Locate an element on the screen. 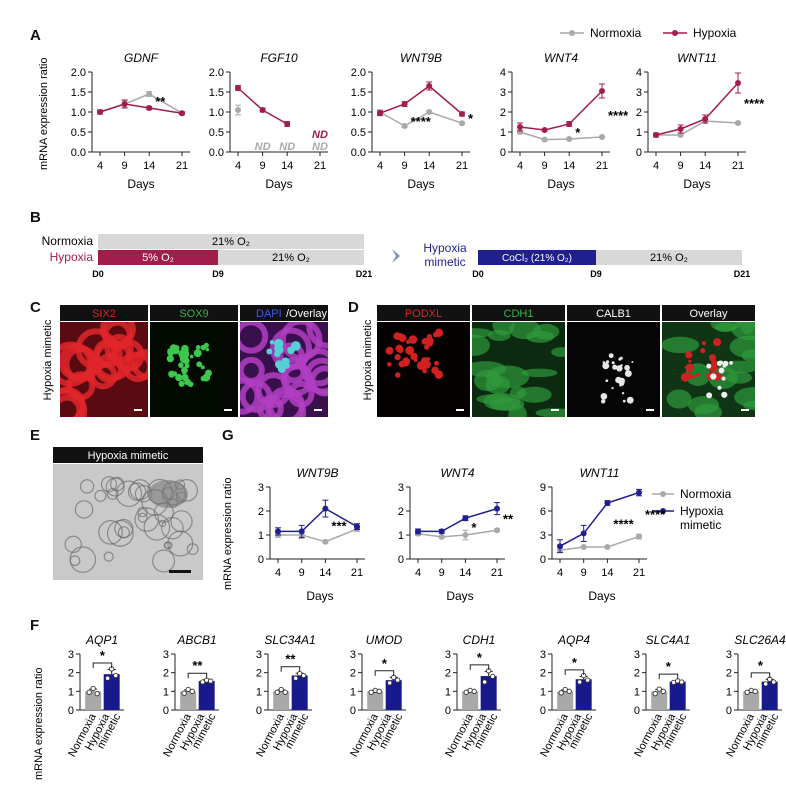 The image size is (786, 792). panel-label-A: A is located at coordinates (35, 35).